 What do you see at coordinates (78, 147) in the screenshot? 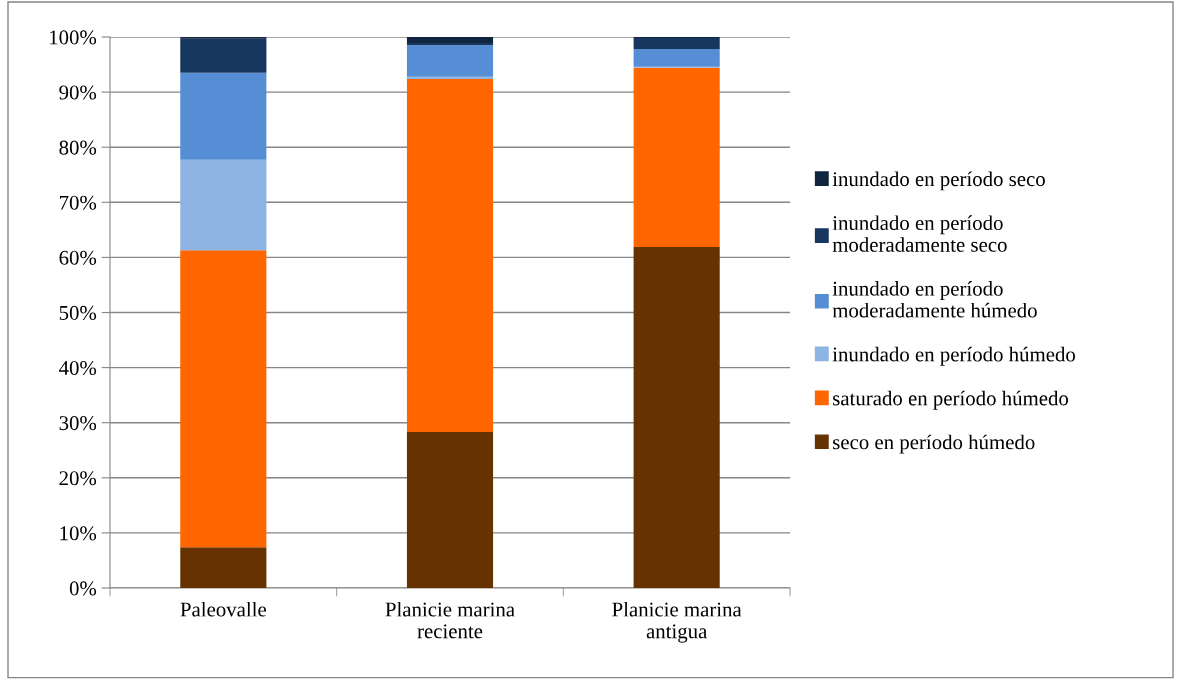
I see `y-tick-label: 80%` at bounding box center [78, 147].